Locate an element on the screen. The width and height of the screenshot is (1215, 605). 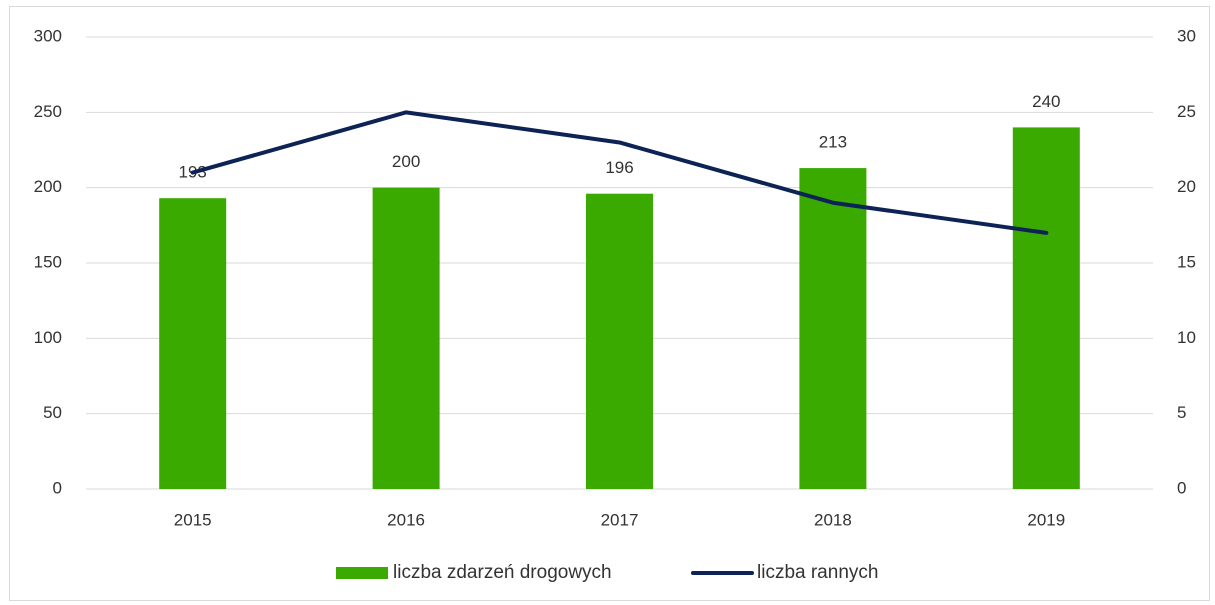
x-tick-label: 2016 is located at coordinates (406, 519).